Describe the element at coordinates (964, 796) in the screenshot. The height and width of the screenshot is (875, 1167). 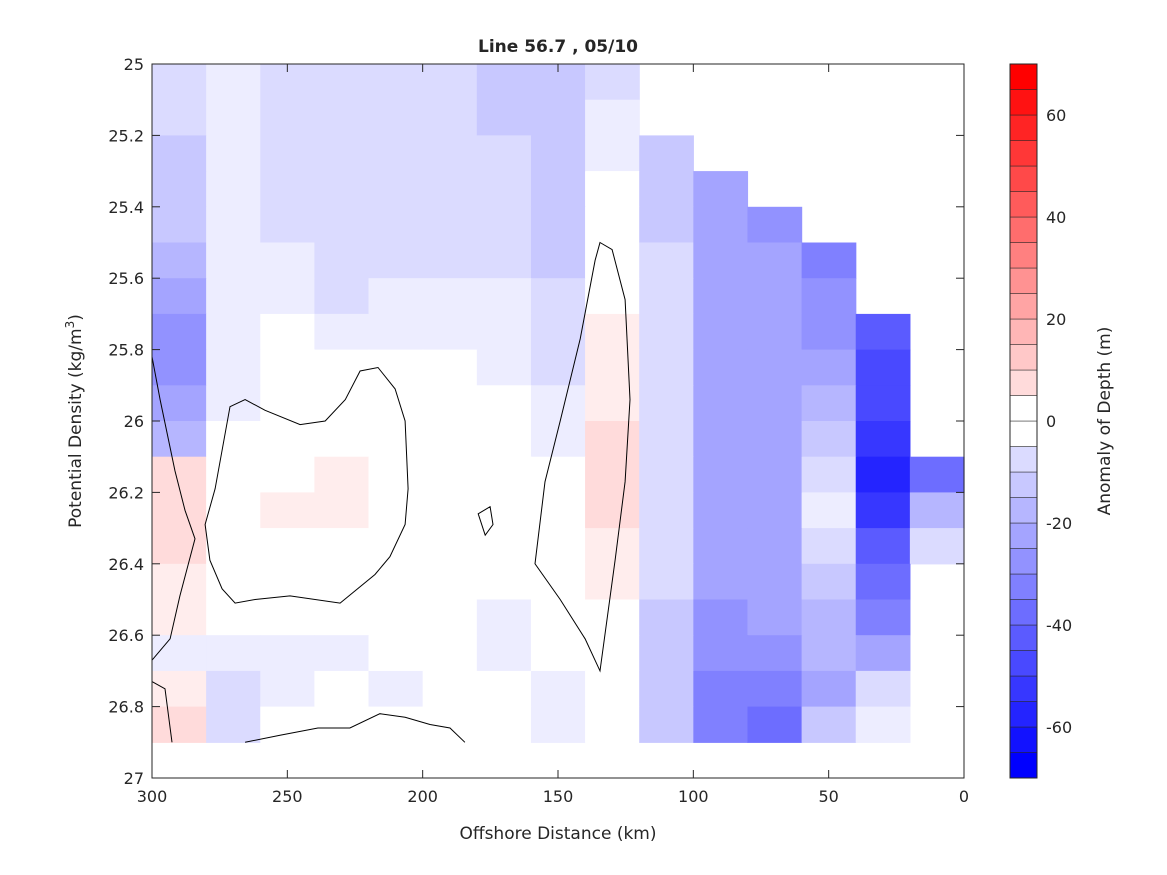
I see `x-tick-label: 0` at that location.